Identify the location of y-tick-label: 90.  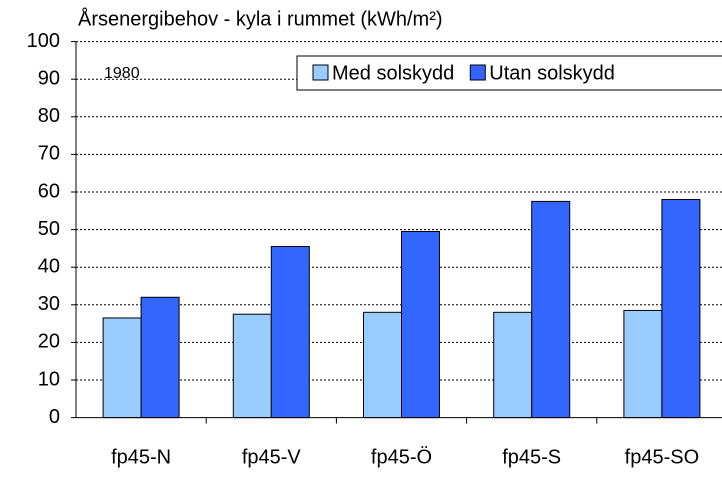
(49, 78).